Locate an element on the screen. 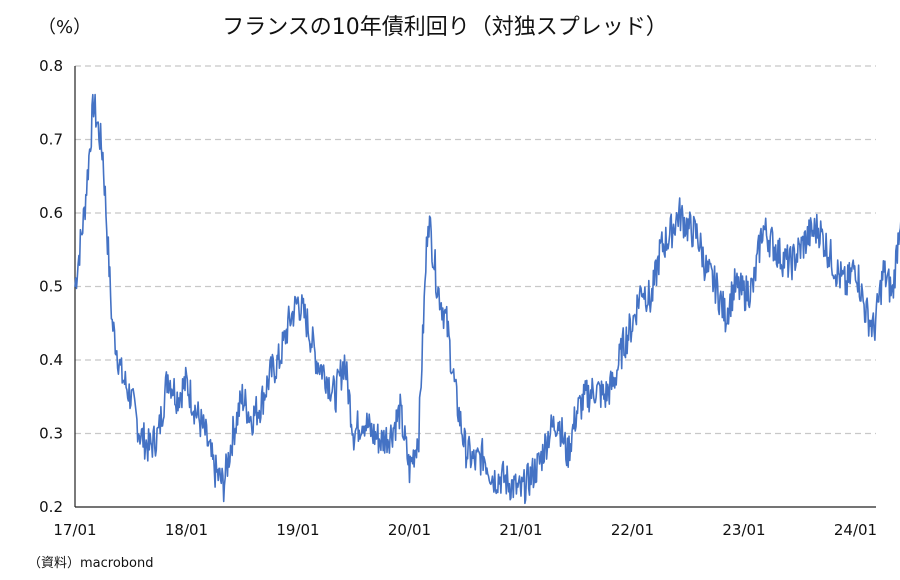 The height and width of the screenshot is (580, 900). x-tick-label: 24/01 is located at coordinates (855, 530).